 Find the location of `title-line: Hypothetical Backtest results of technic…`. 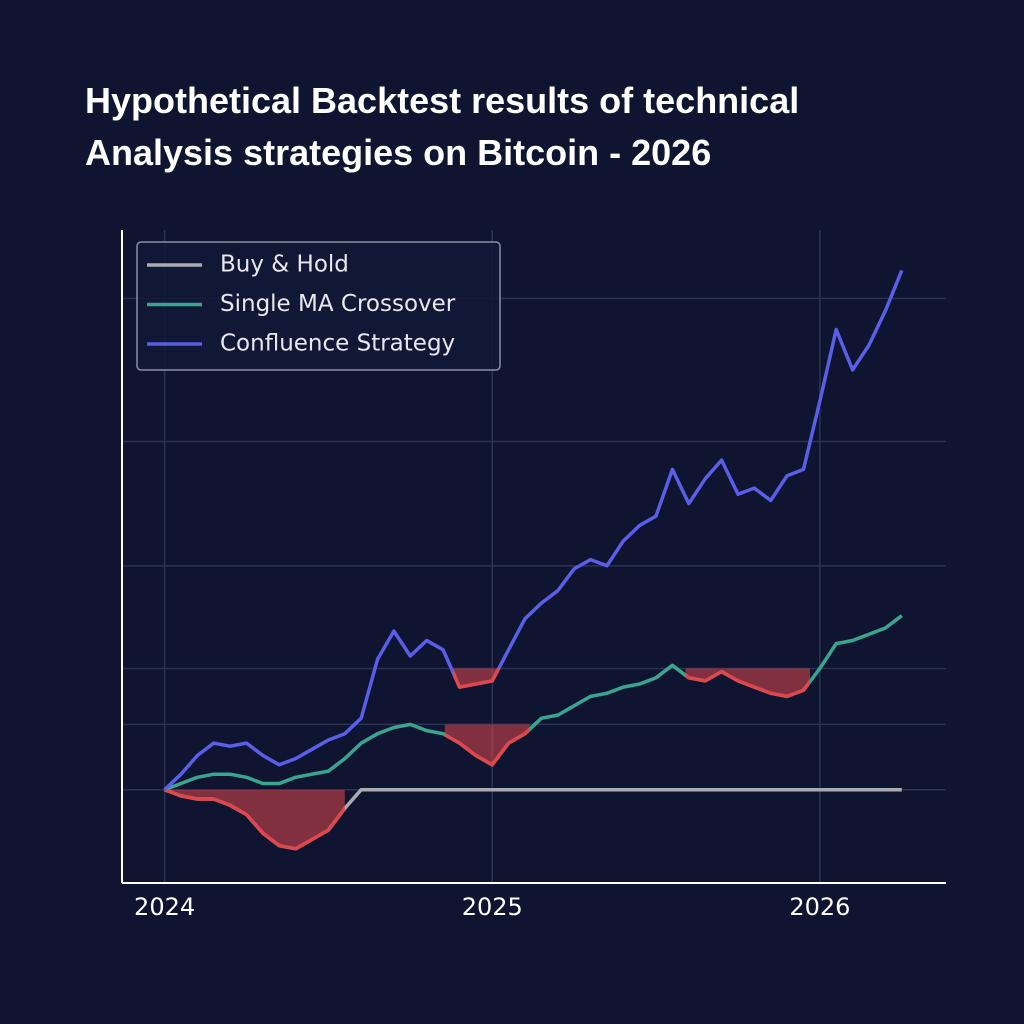

title-line: Hypothetical Backtest results of technic… is located at coordinates (442, 100).